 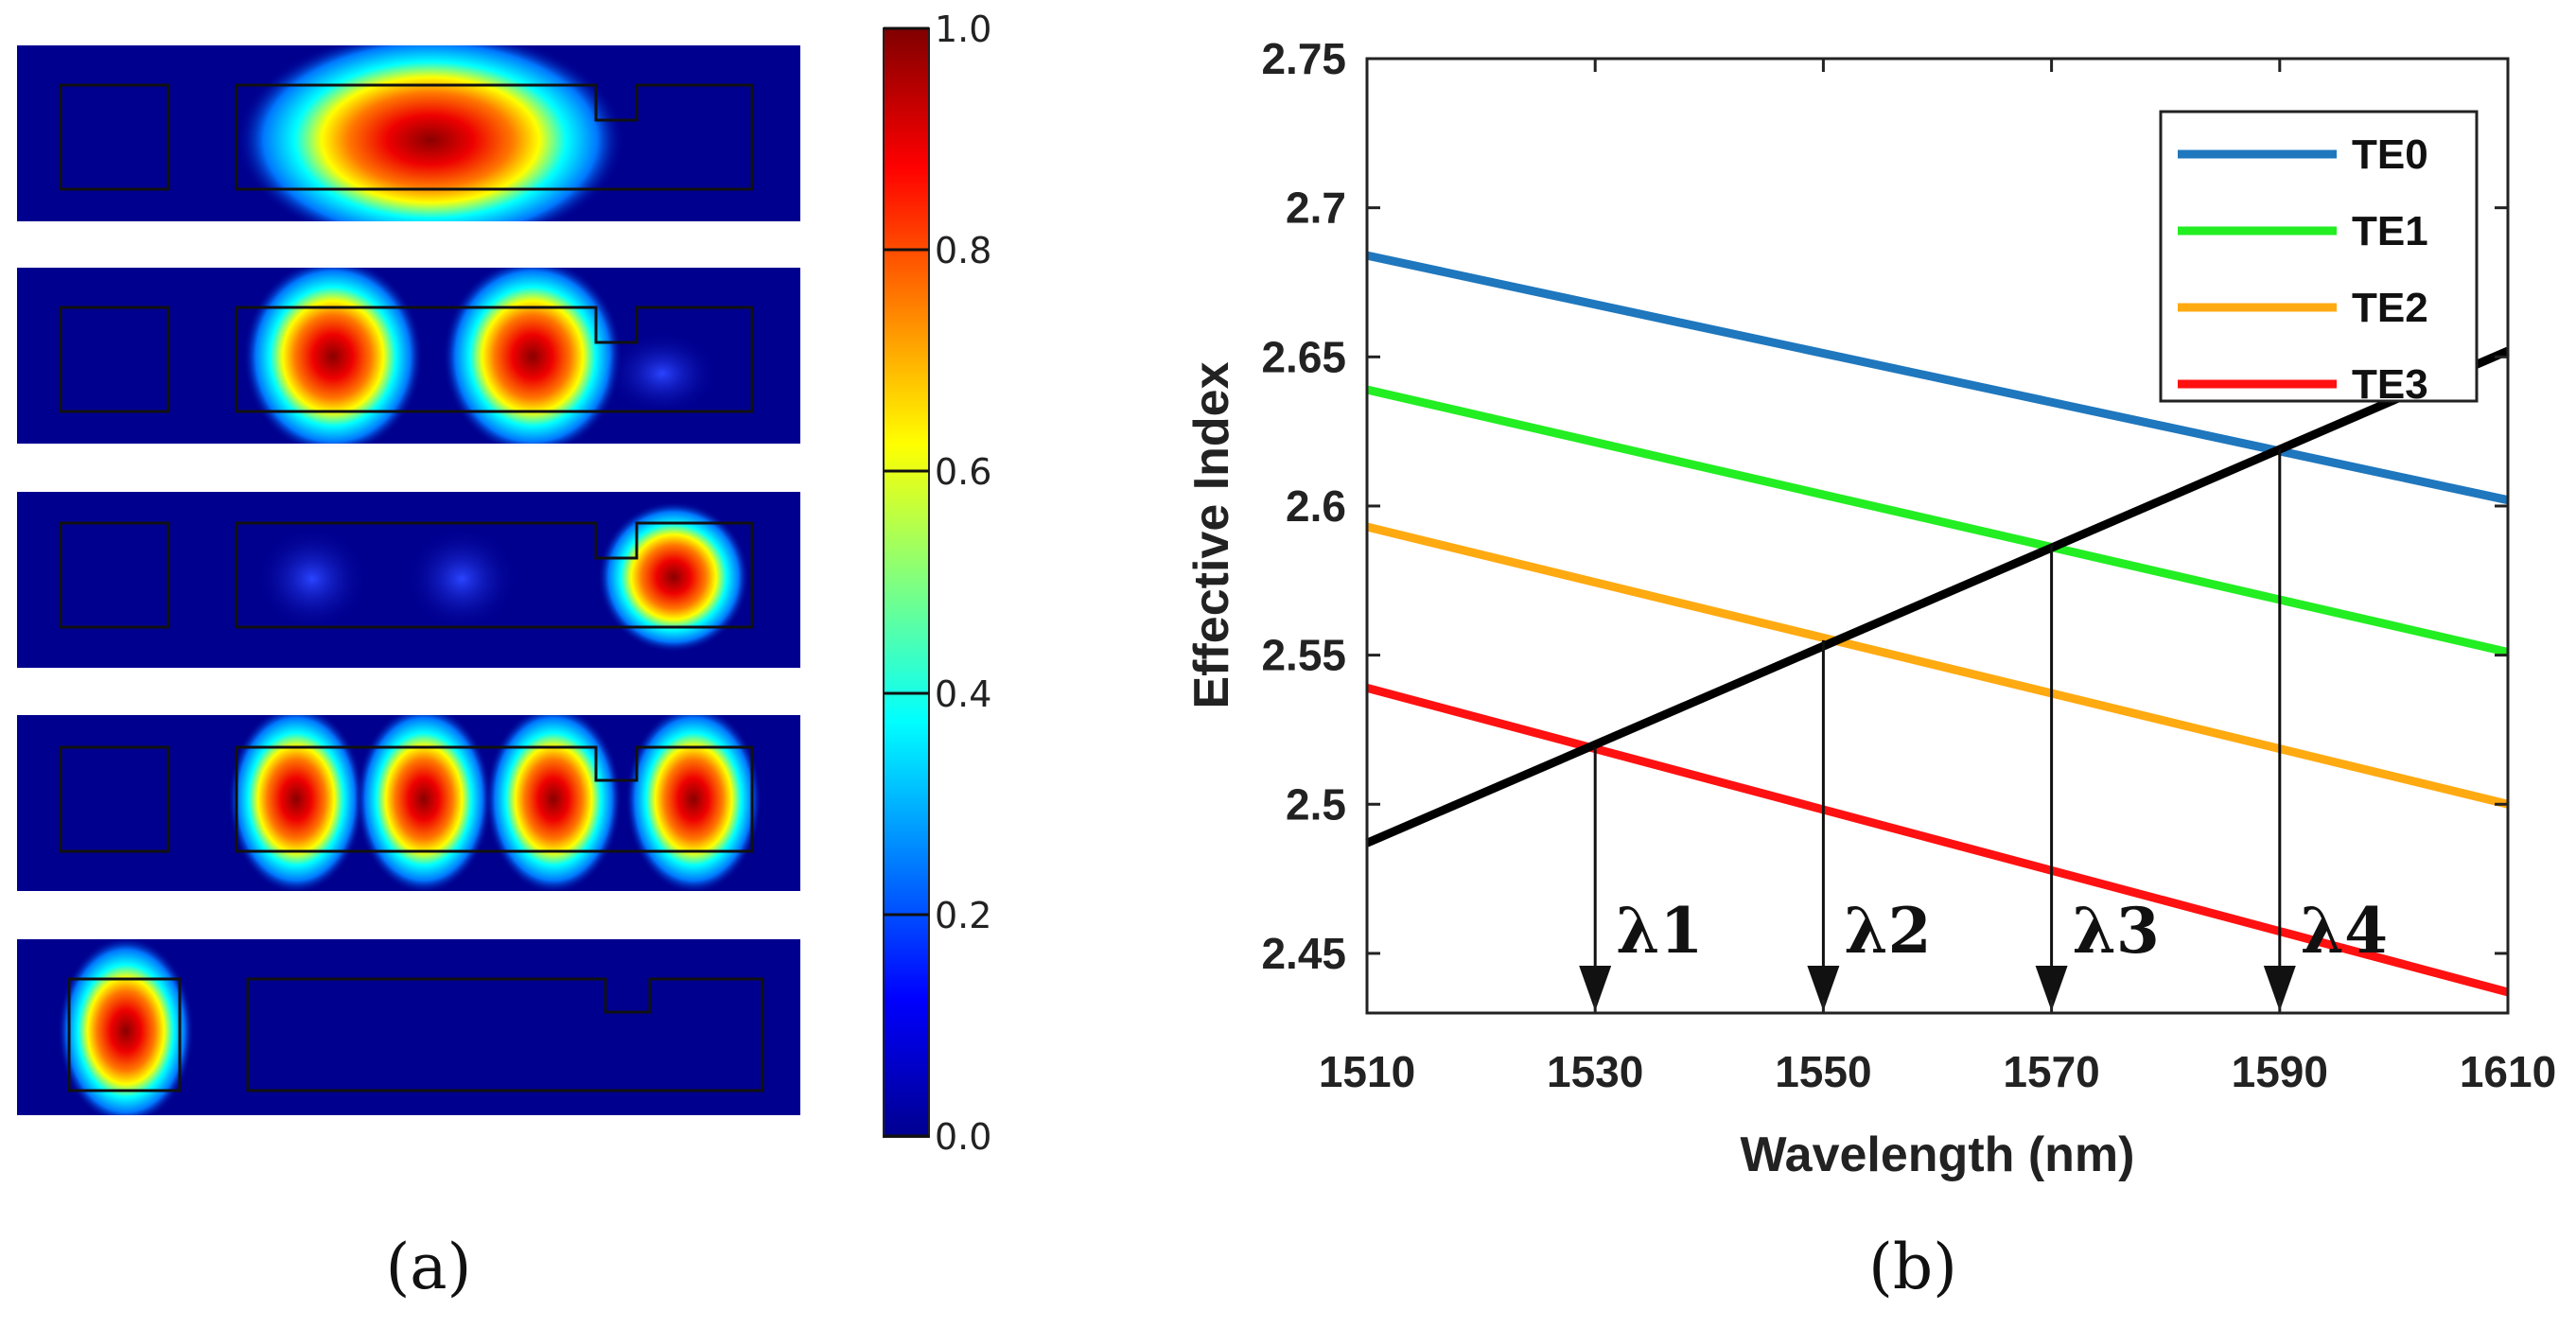 I want to click on x-tick-label: 1530, so click(x=1595, y=1071).